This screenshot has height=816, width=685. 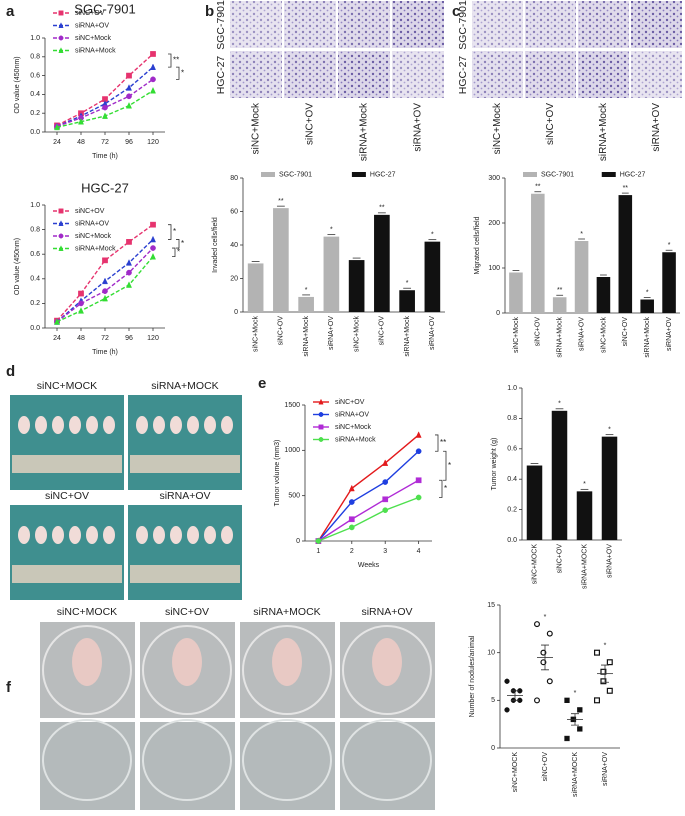 What do you see at coordinates (575, 719) in the screenshot?
I see `error-bar` at bounding box center [575, 719].